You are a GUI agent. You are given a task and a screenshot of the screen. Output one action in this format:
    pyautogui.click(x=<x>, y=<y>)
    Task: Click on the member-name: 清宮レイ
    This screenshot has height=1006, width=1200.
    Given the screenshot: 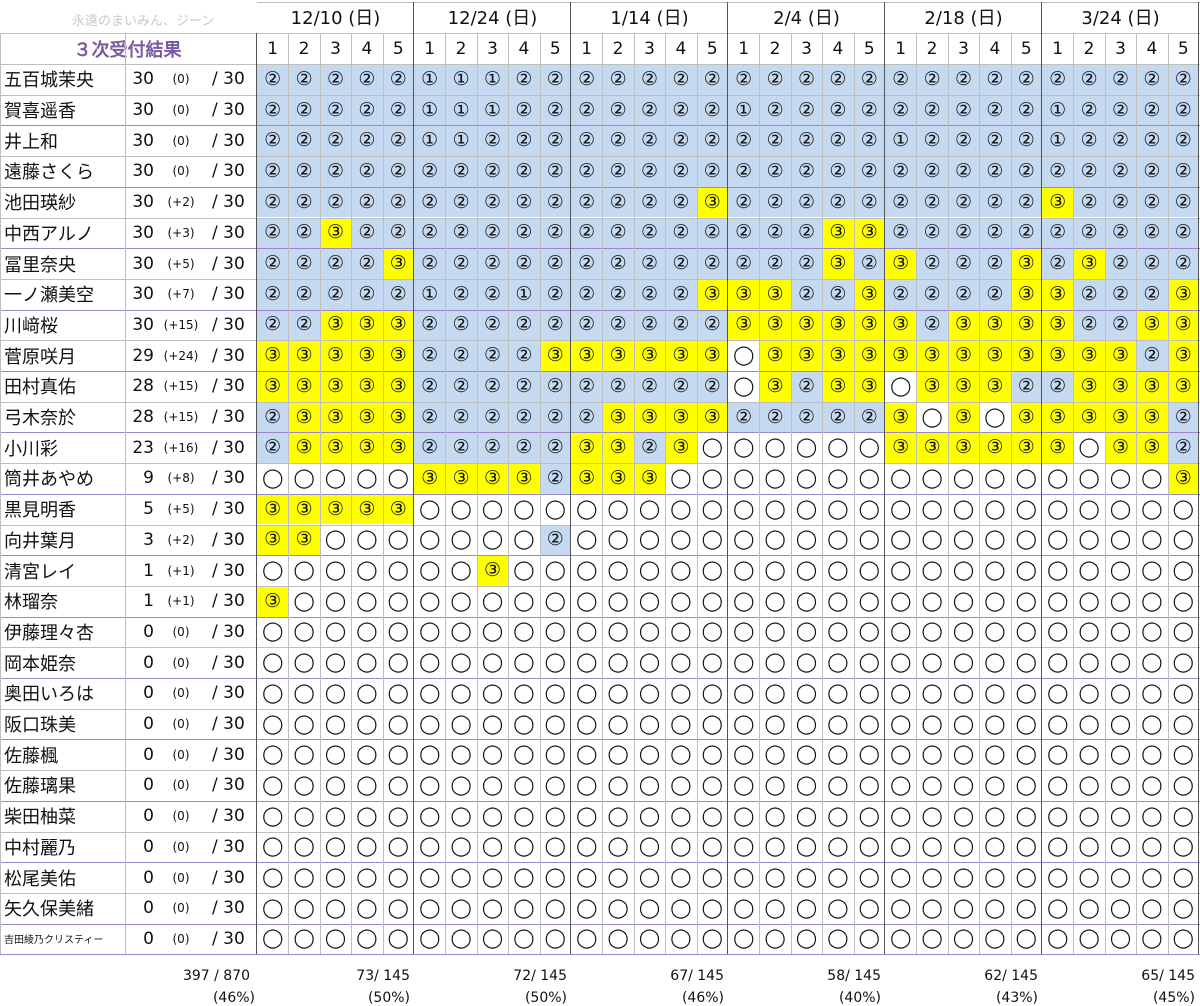 What is the action you would take?
    pyautogui.click(x=40, y=572)
    